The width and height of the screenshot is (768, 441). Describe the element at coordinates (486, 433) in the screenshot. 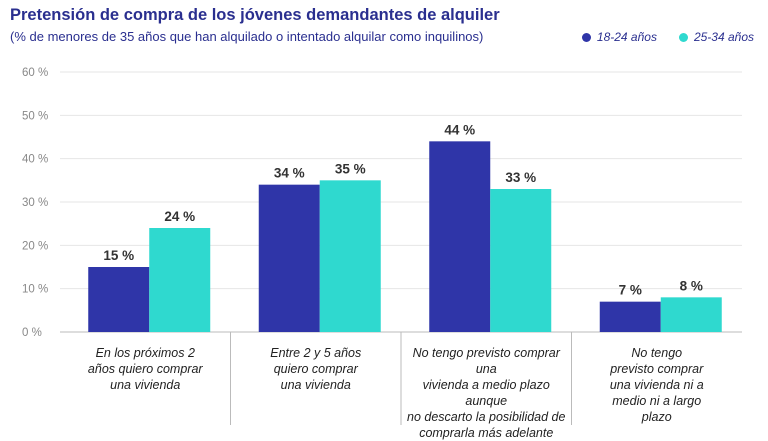

I see `category-label-line: comprarla más adelante` at that location.